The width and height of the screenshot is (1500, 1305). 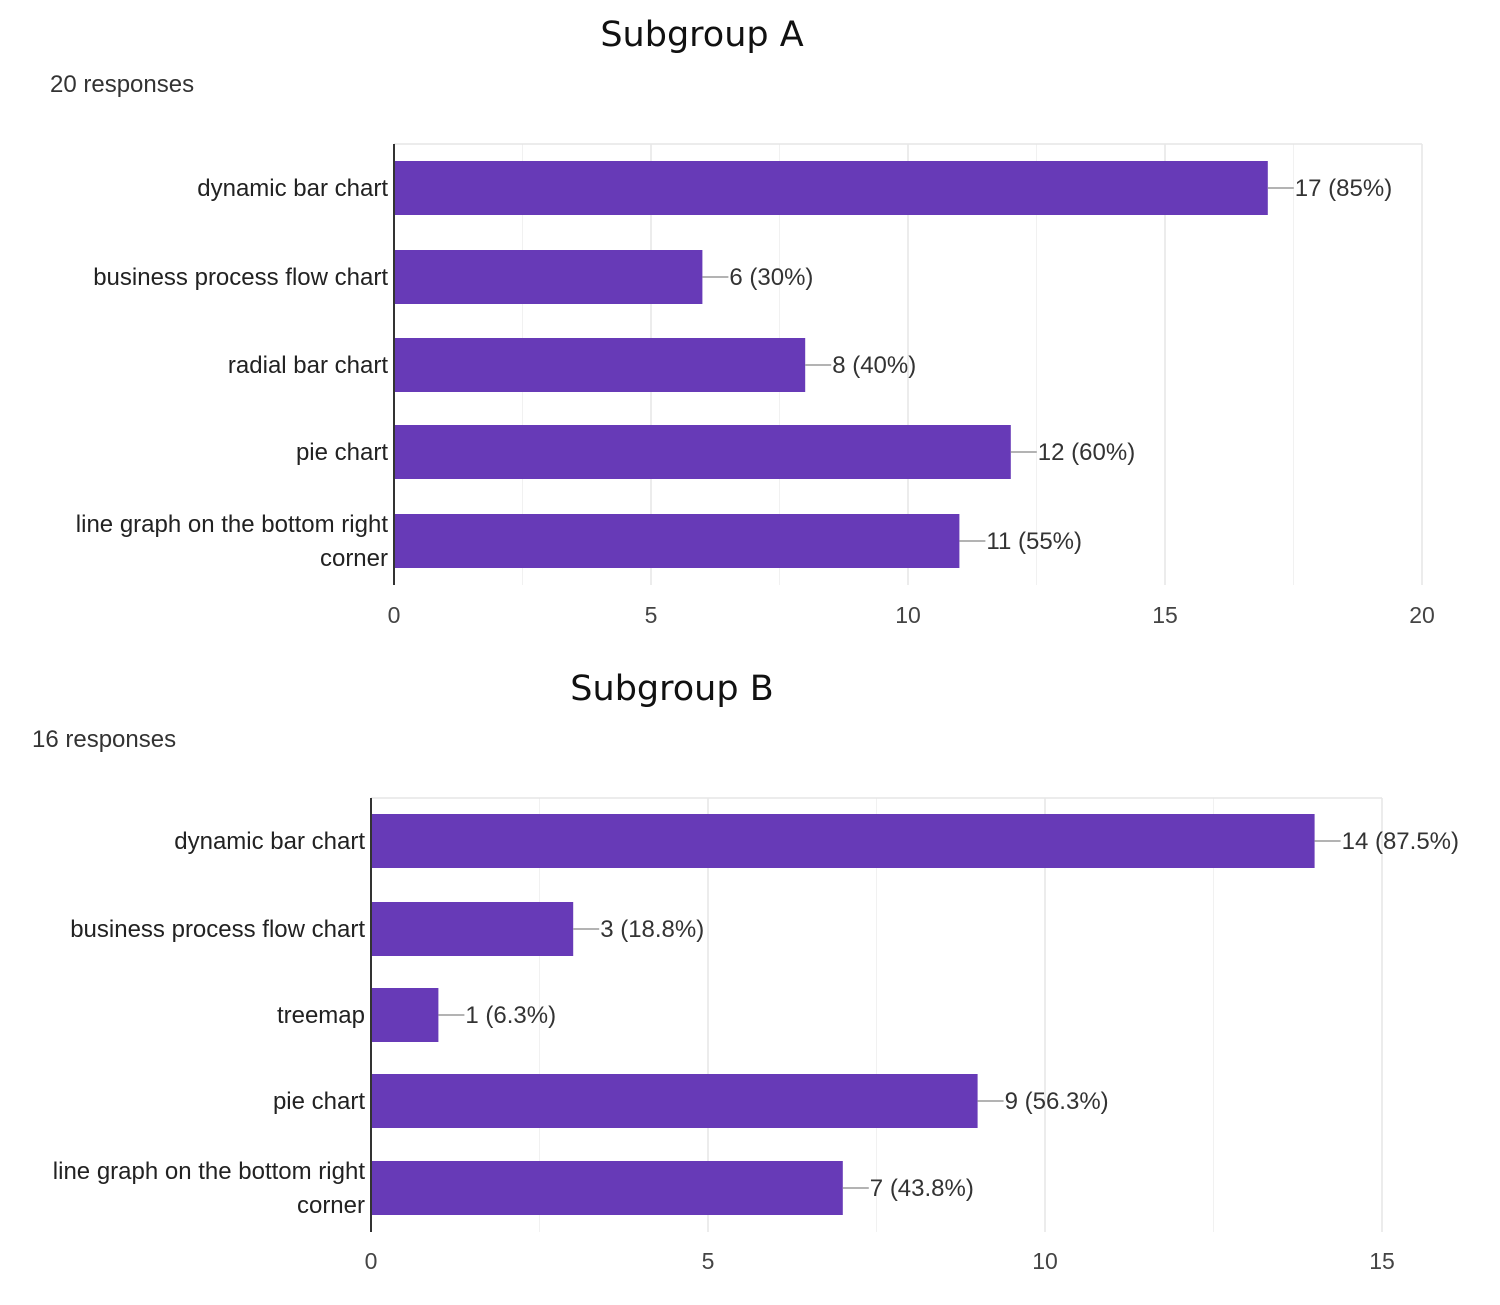 What do you see at coordinates (1086, 452) in the screenshot?
I see `data-label: 12 (60%)` at bounding box center [1086, 452].